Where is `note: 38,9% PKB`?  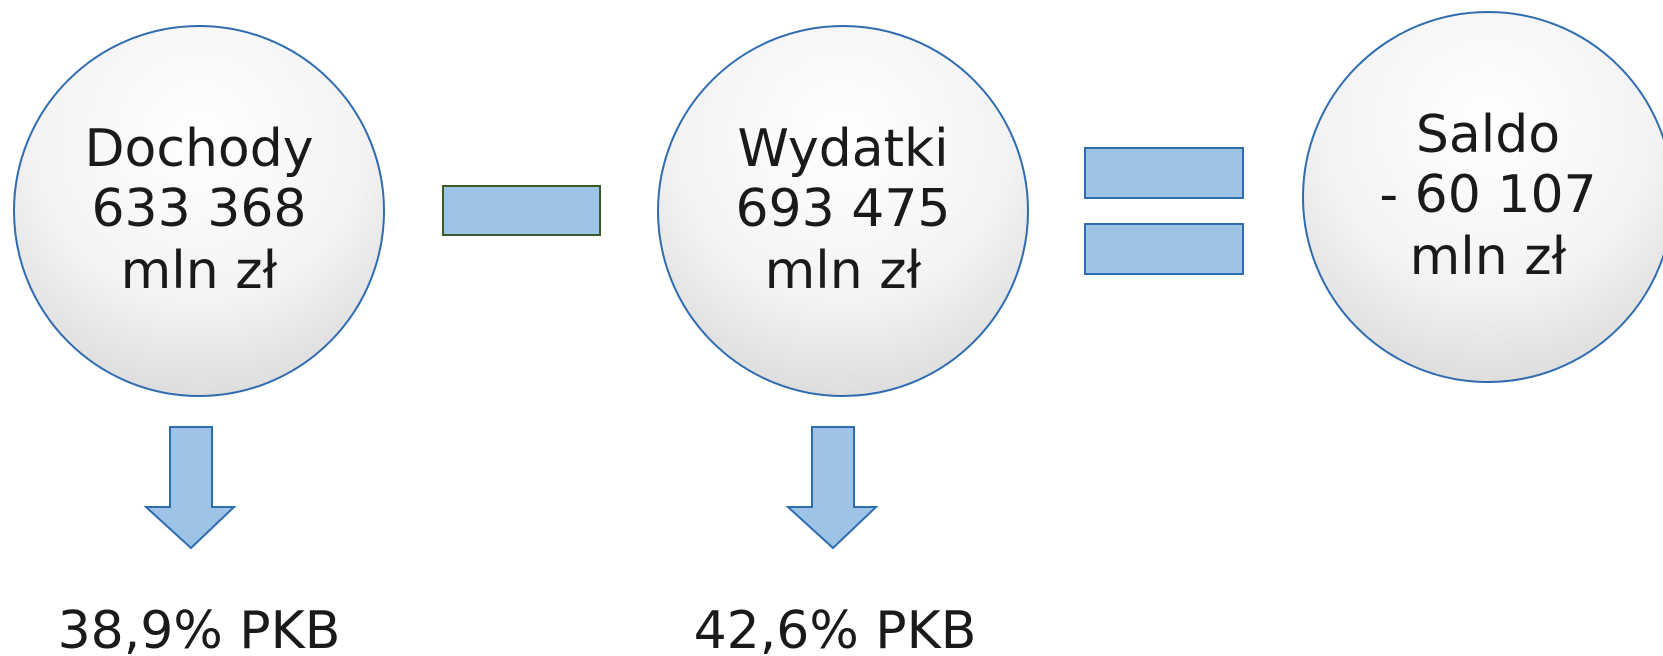 note: 38,9% PKB is located at coordinates (199, 628).